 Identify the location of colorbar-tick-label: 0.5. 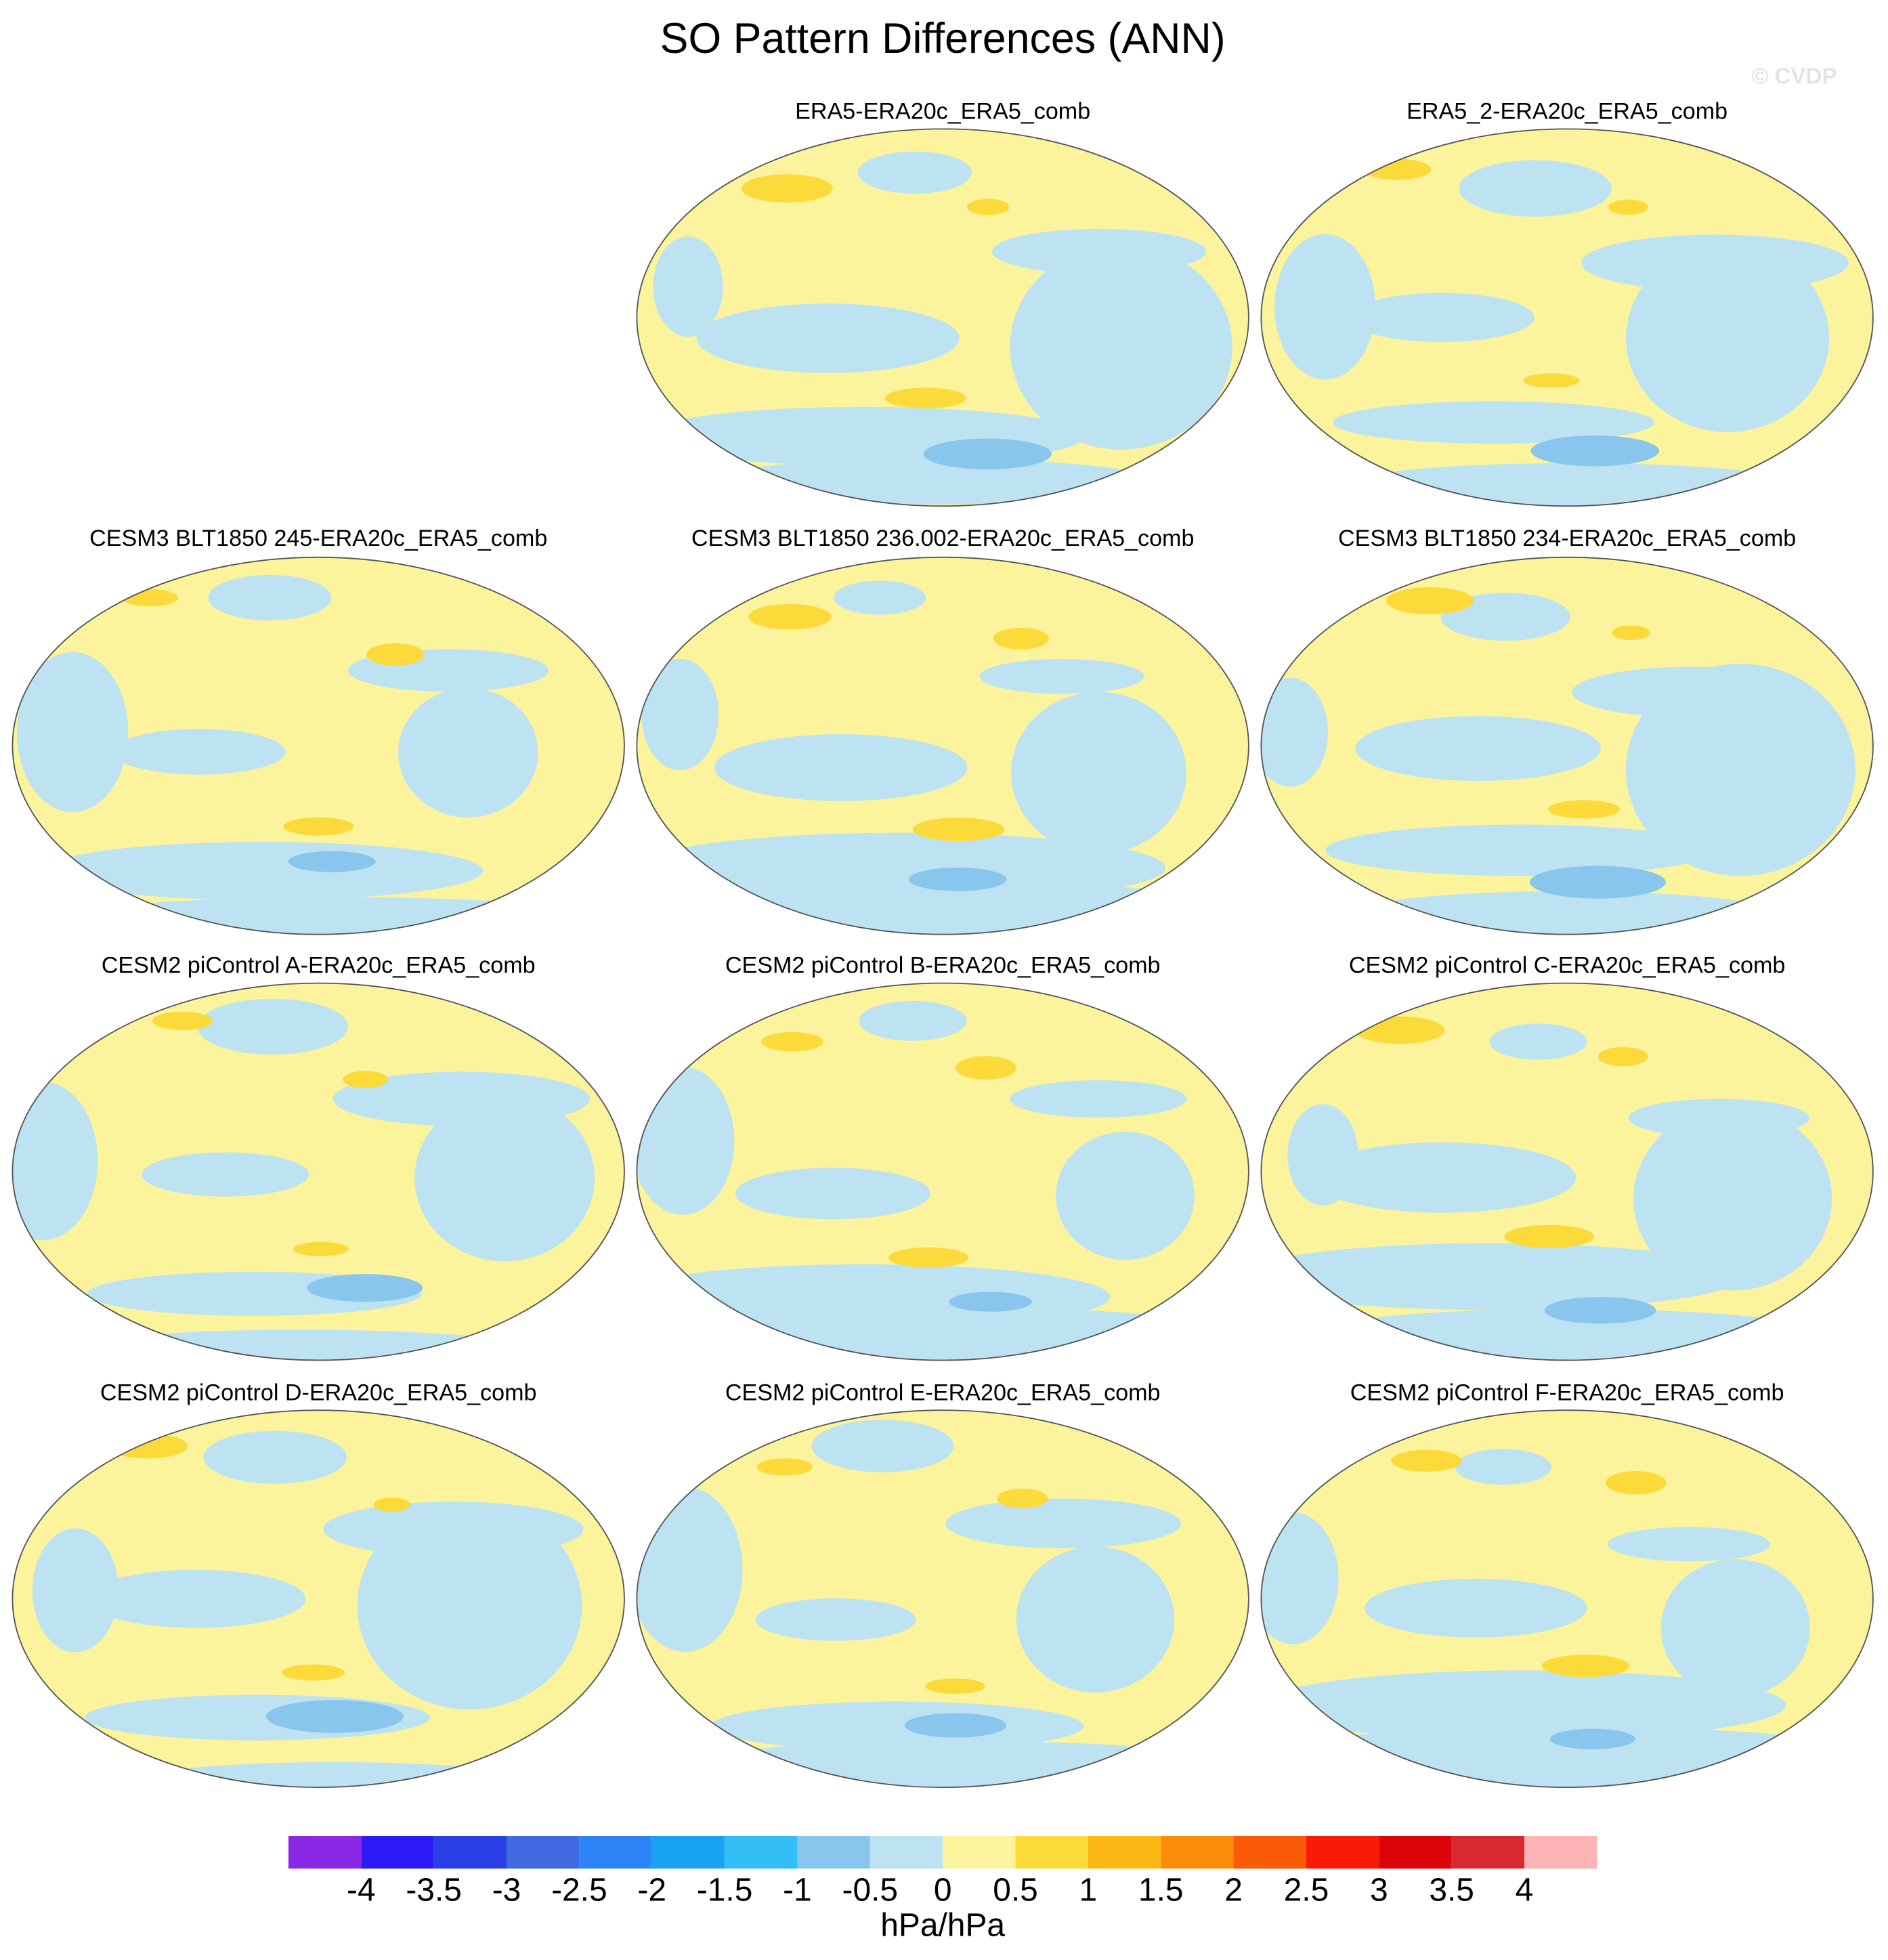
(1015, 1891).